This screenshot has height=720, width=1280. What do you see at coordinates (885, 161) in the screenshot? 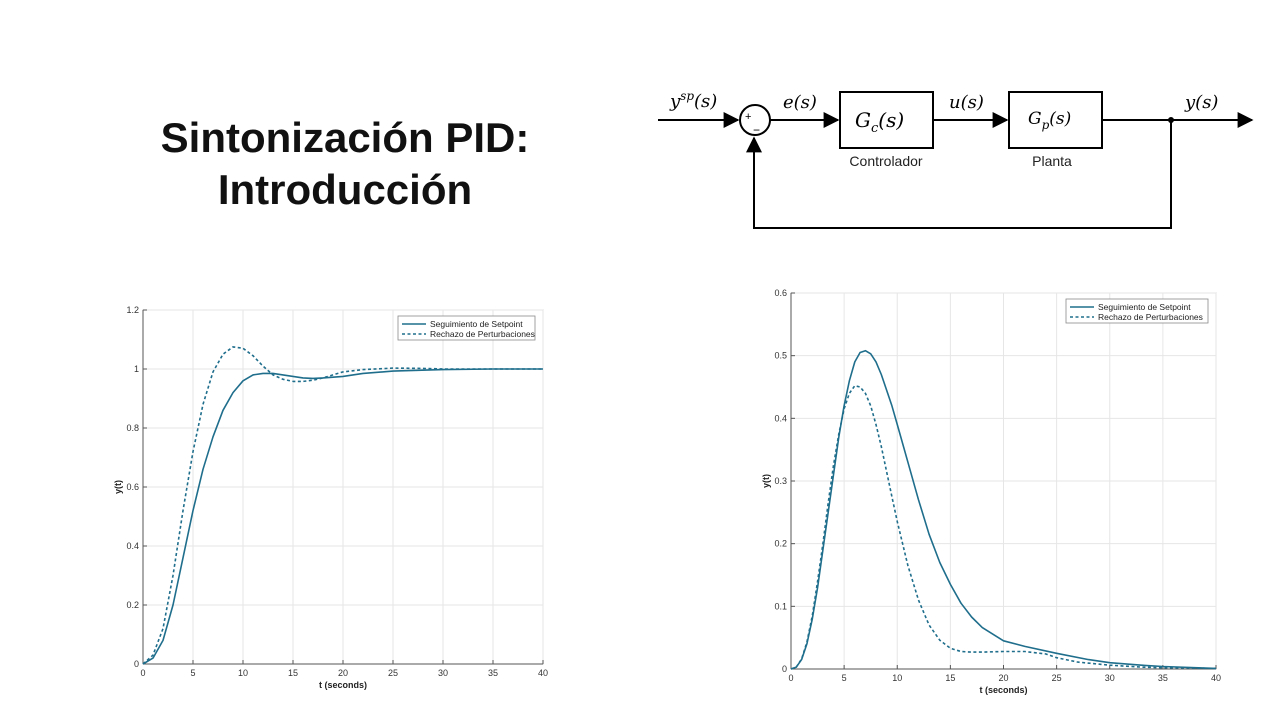
I see `controller-caption: Controlador` at bounding box center [885, 161].